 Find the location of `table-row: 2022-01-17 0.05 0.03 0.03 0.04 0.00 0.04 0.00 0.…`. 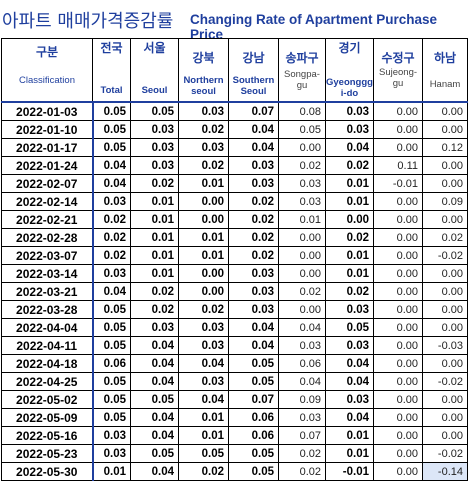

table-row: 2022-01-17 0.05 0.03 0.03 0.04 0.00 0.04 0.00 0.… is located at coordinates (234, 147).